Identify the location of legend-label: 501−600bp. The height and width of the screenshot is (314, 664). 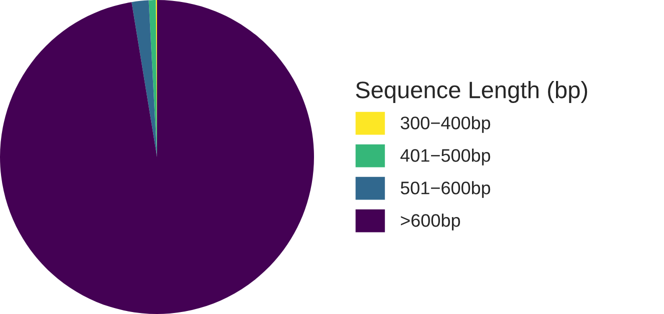
(445, 189).